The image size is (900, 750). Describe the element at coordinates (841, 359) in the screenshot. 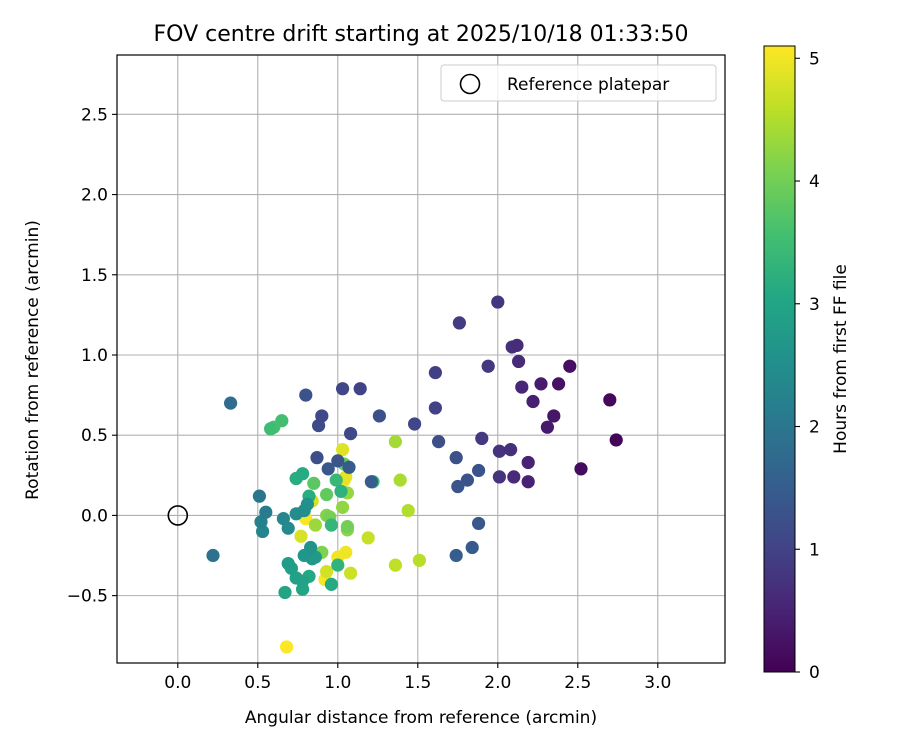

I see `colorbar-label: Hours from first FF file` at that location.